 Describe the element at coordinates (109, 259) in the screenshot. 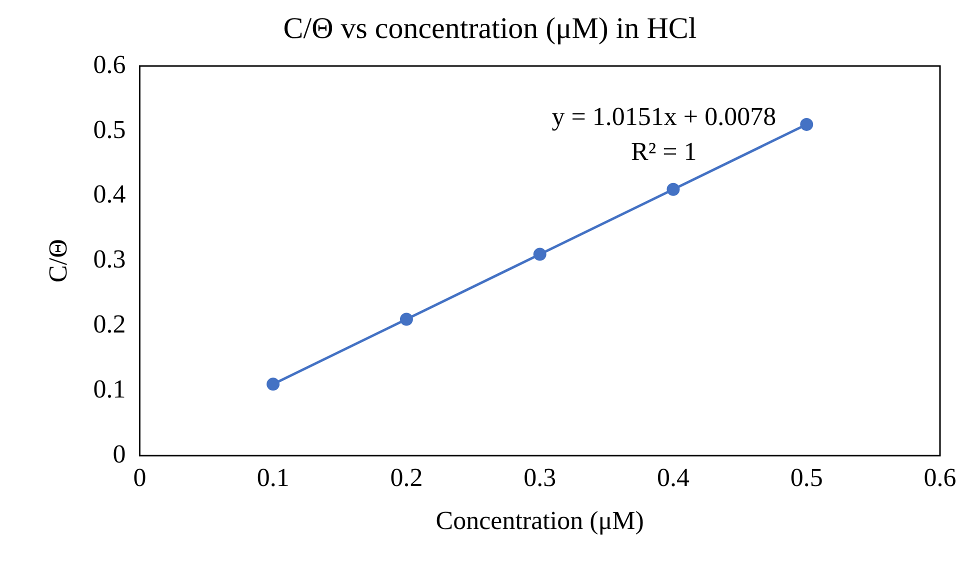

I see `y-tick-label: 0.3` at that location.